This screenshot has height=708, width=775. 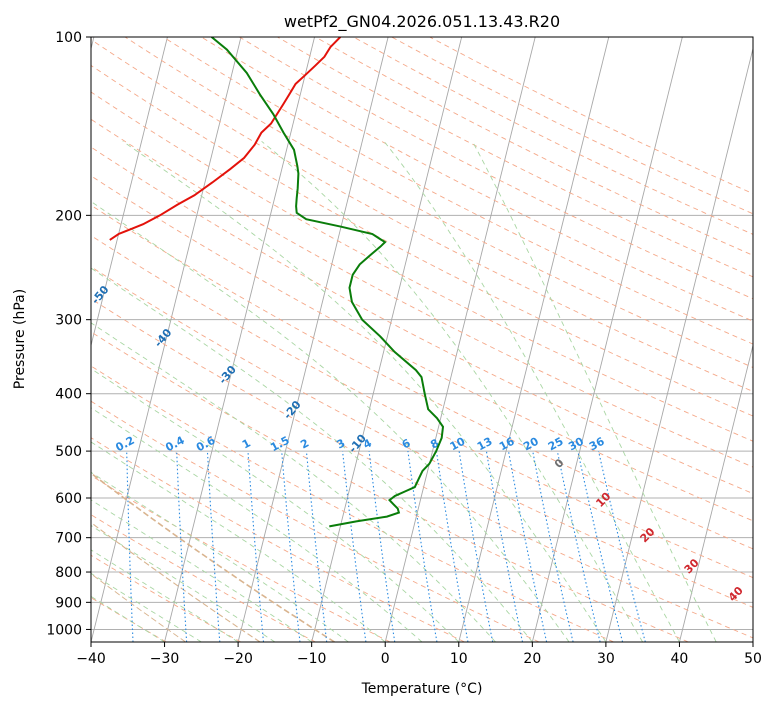 What do you see at coordinates (68, 38) in the screenshot?
I see `y-tick-label: 100` at bounding box center [68, 38].